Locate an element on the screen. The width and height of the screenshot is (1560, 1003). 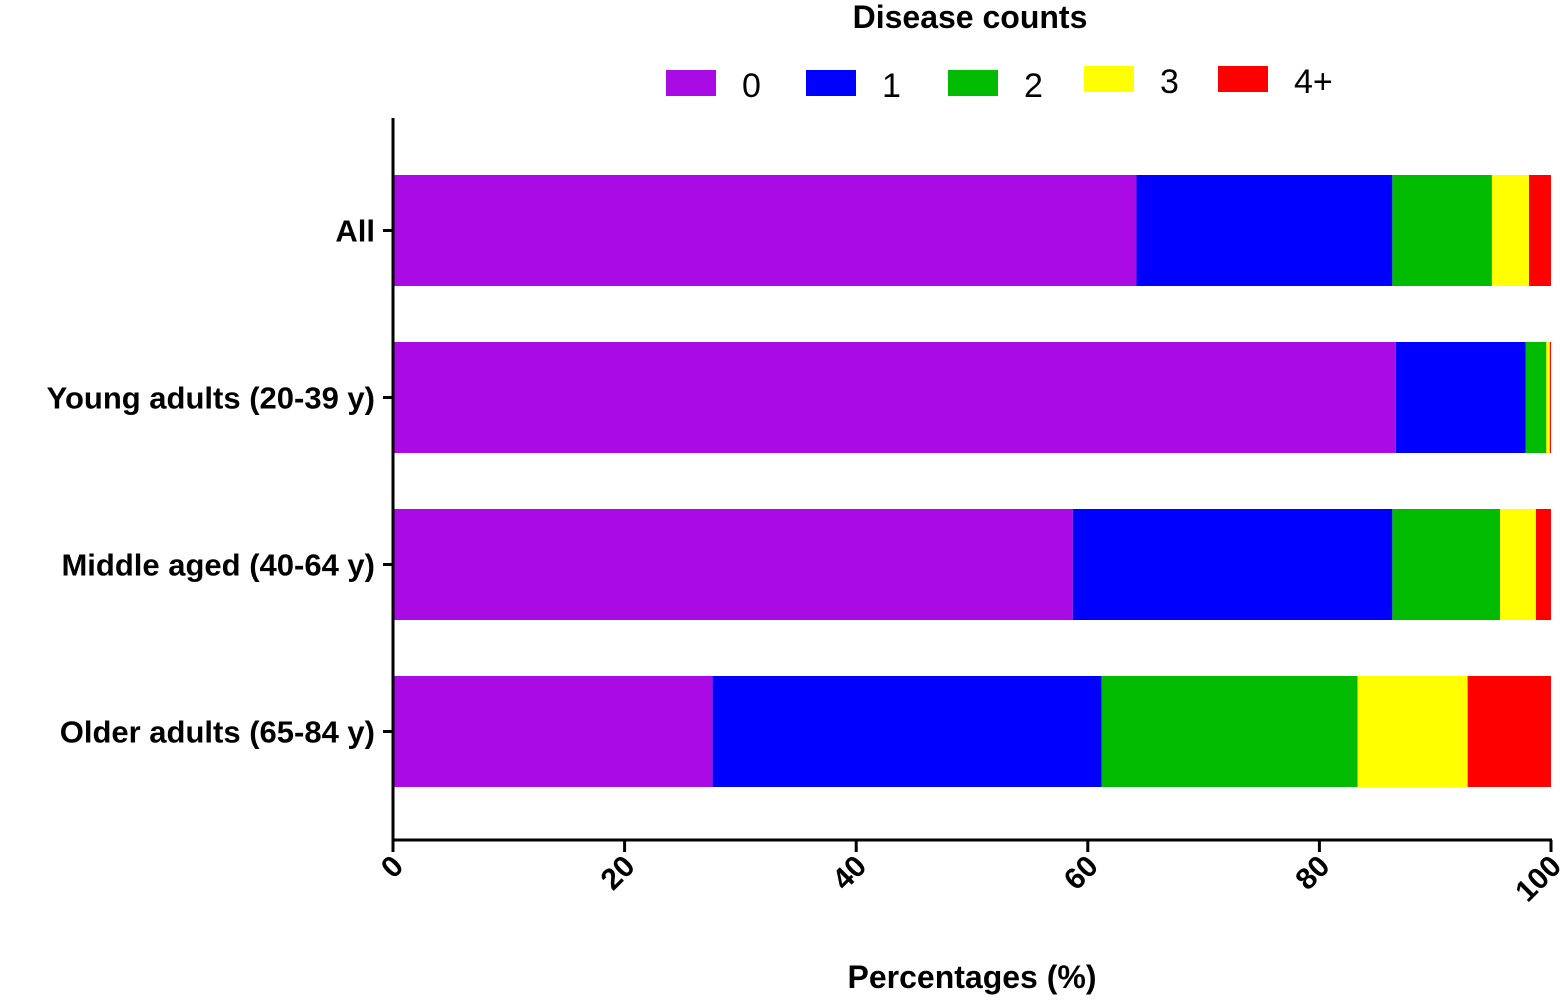
y-tick-label: Older adults (65-84 y) is located at coordinates (217, 732).